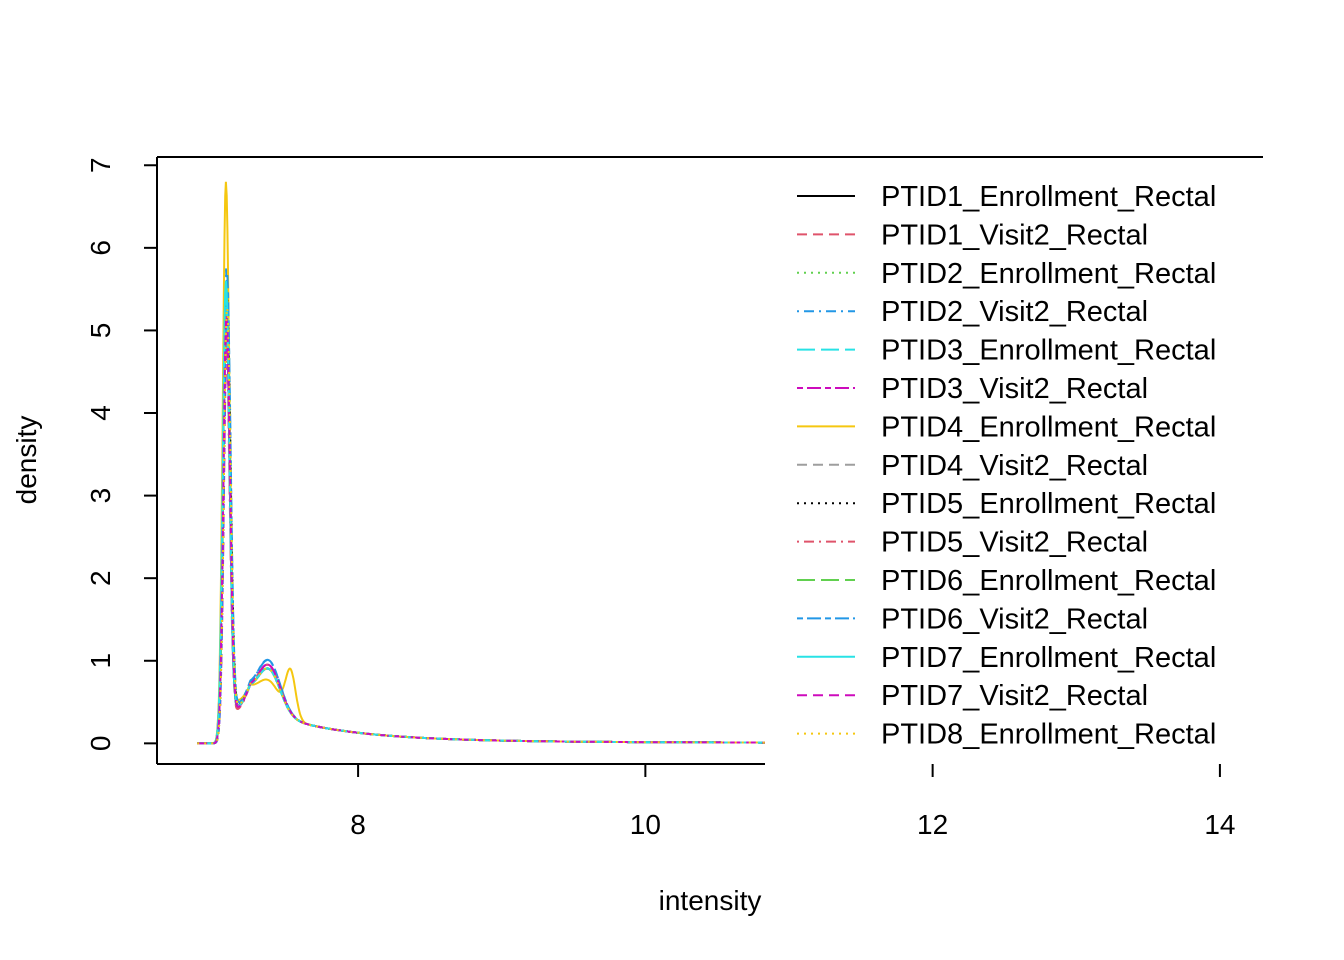 The width and height of the screenshot is (1344, 960). Describe the element at coordinates (1014, 466) in the screenshot. I see `legend-label: PTID4_Visit2_Rectal` at that location.